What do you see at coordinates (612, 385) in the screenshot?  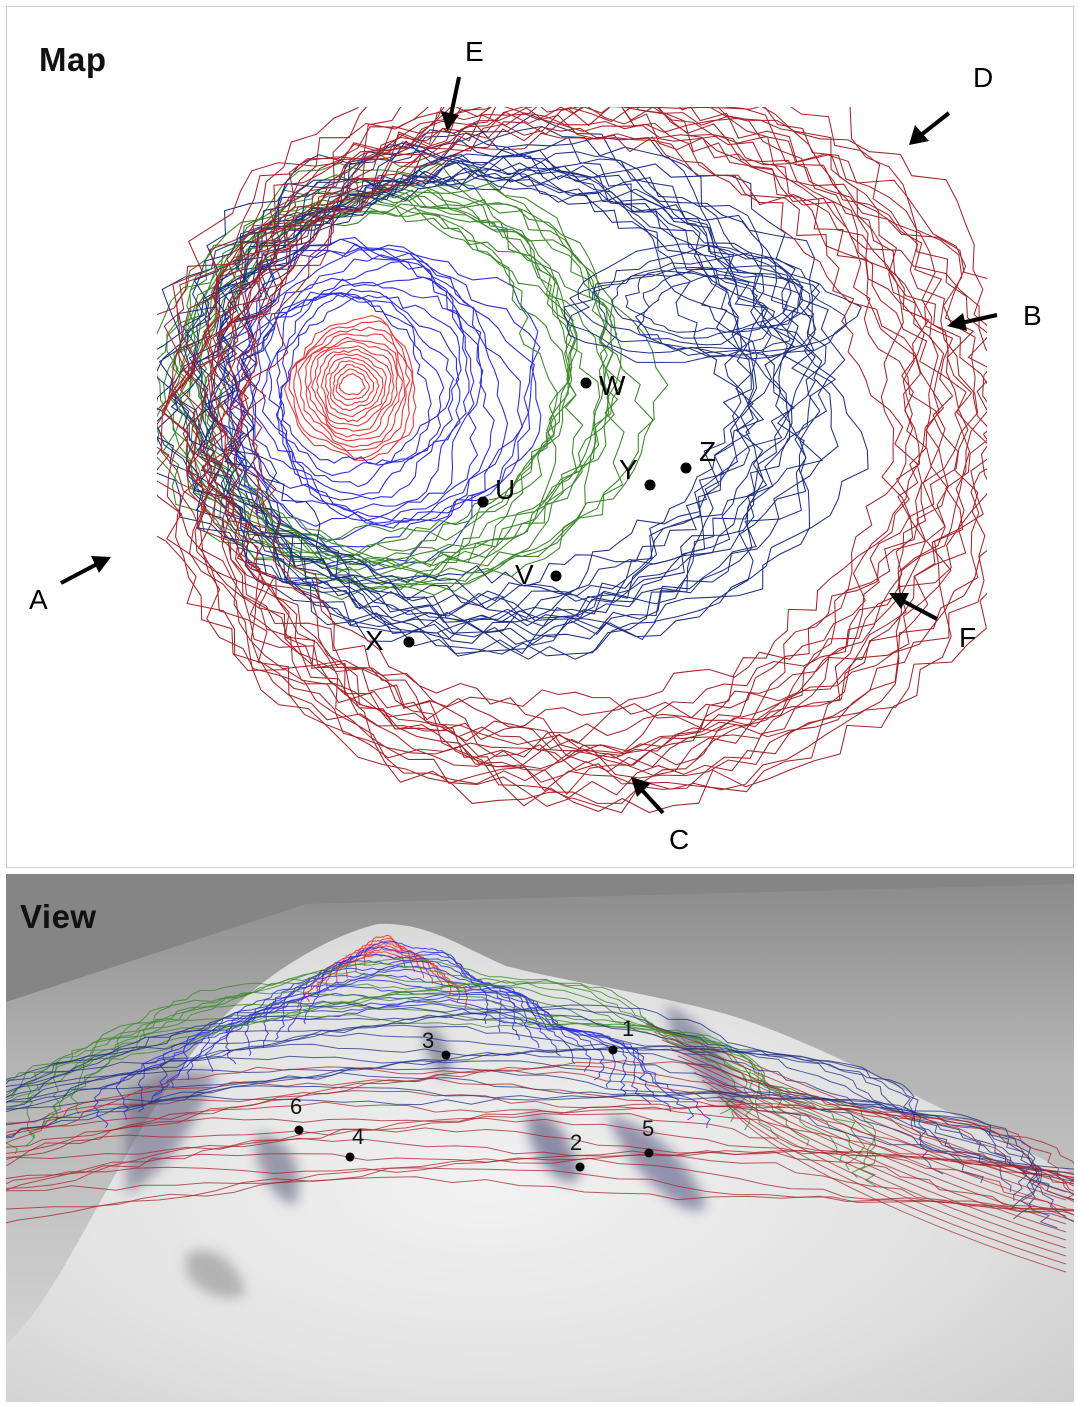 I see `point-label-w: W` at bounding box center [612, 385].